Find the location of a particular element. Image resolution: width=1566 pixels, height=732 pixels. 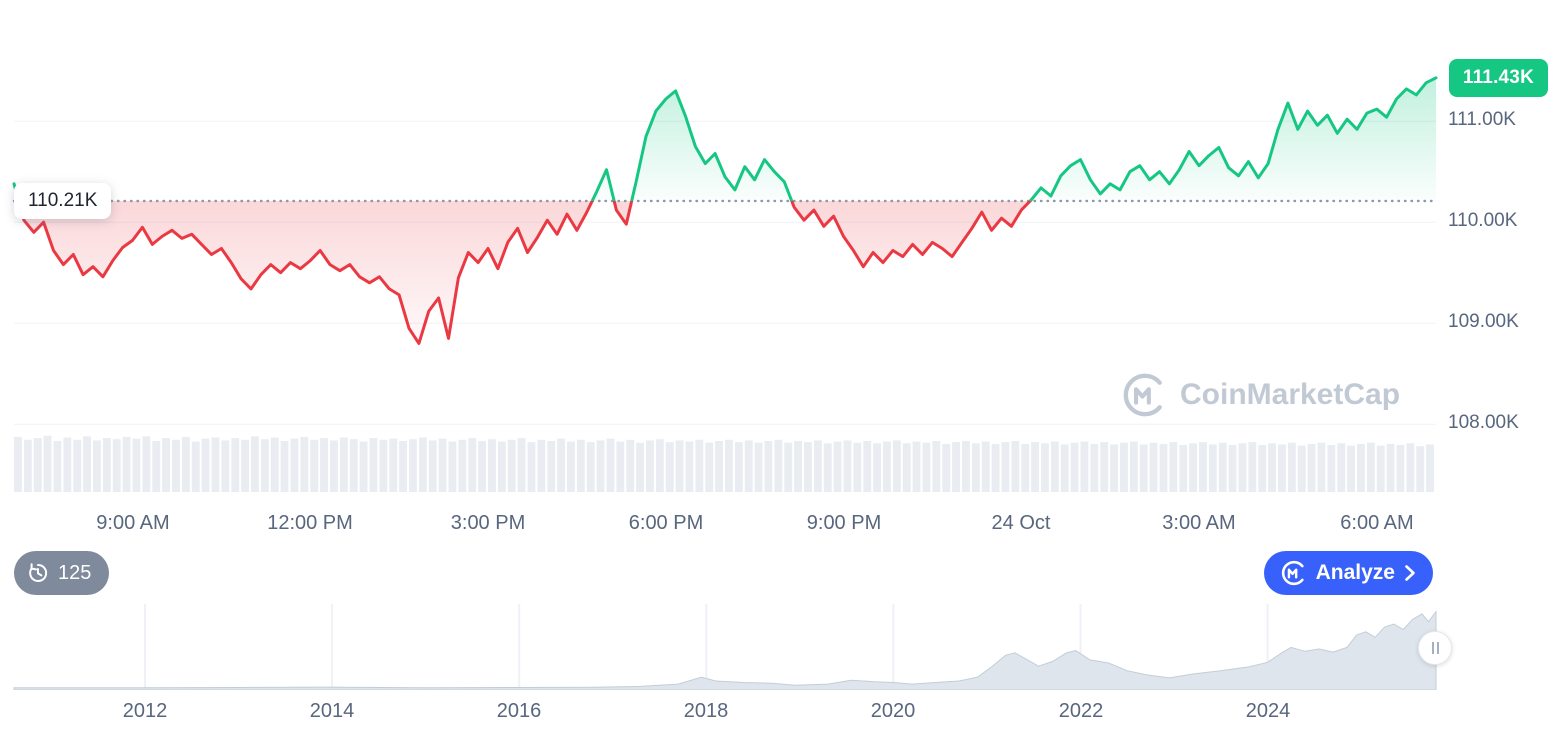

analyze-button: Analyze is located at coordinates (1348, 573).